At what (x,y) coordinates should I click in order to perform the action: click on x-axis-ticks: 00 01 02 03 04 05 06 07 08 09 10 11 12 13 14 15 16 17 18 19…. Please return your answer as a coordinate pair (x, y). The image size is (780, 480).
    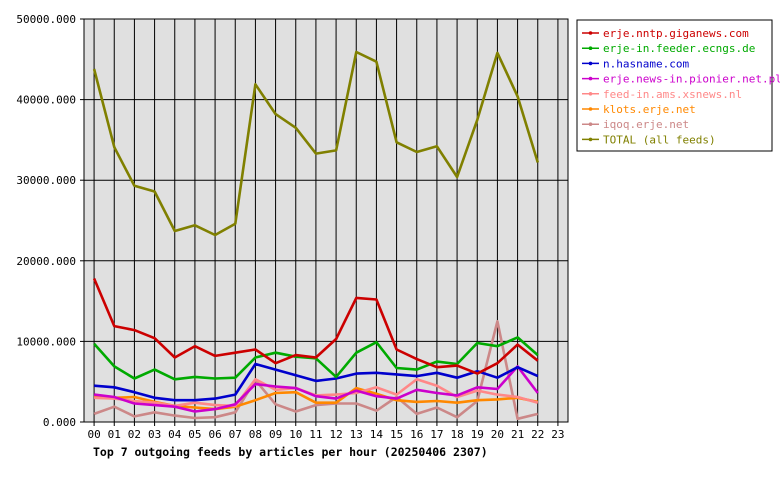
    Looking at the image, I should click on (326, 431).